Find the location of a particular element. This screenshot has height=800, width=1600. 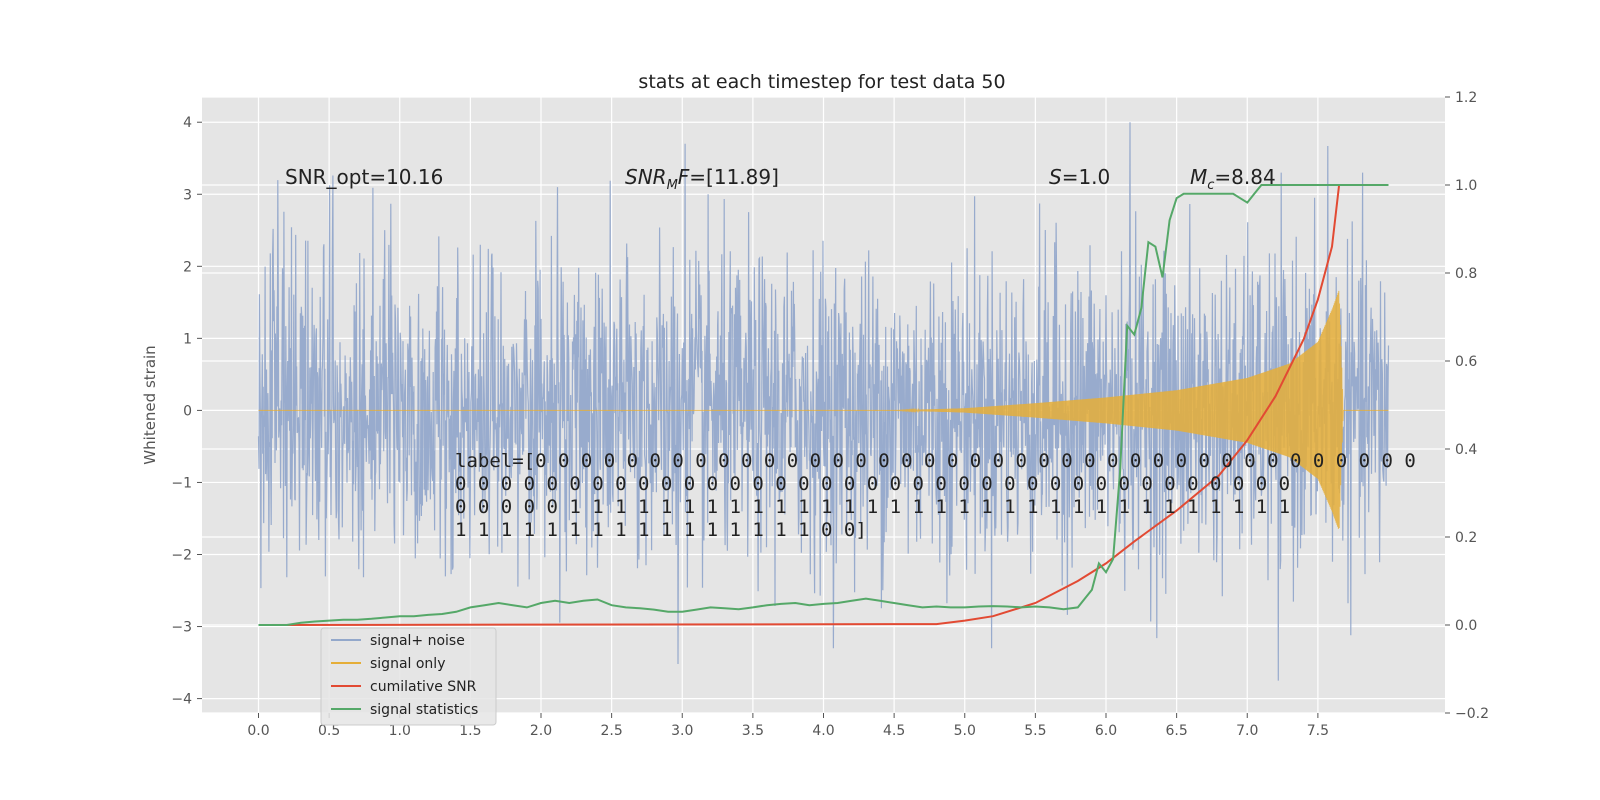

x-tick-label: 3.0 is located at coordinates (682, 731).